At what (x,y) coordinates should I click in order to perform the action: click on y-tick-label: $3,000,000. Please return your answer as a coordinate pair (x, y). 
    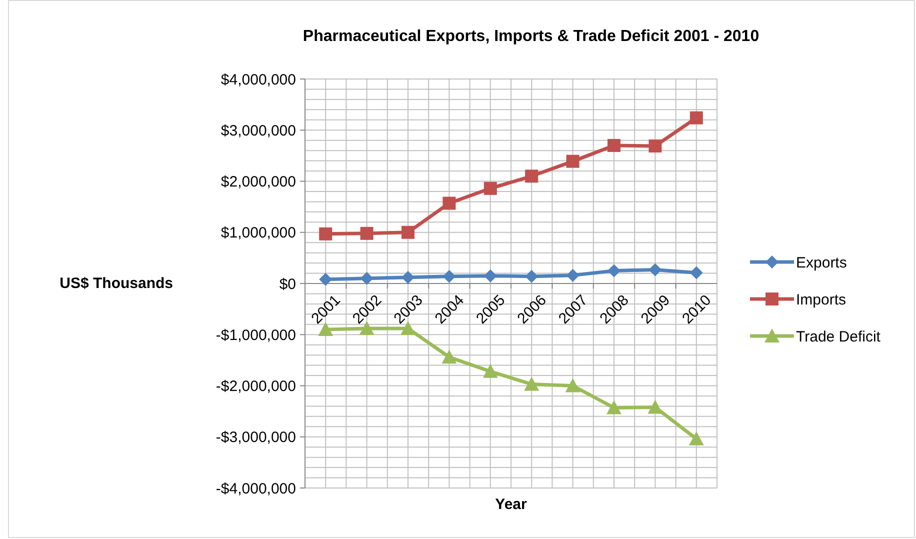
    Looking at the image, I should click on (258, 131).